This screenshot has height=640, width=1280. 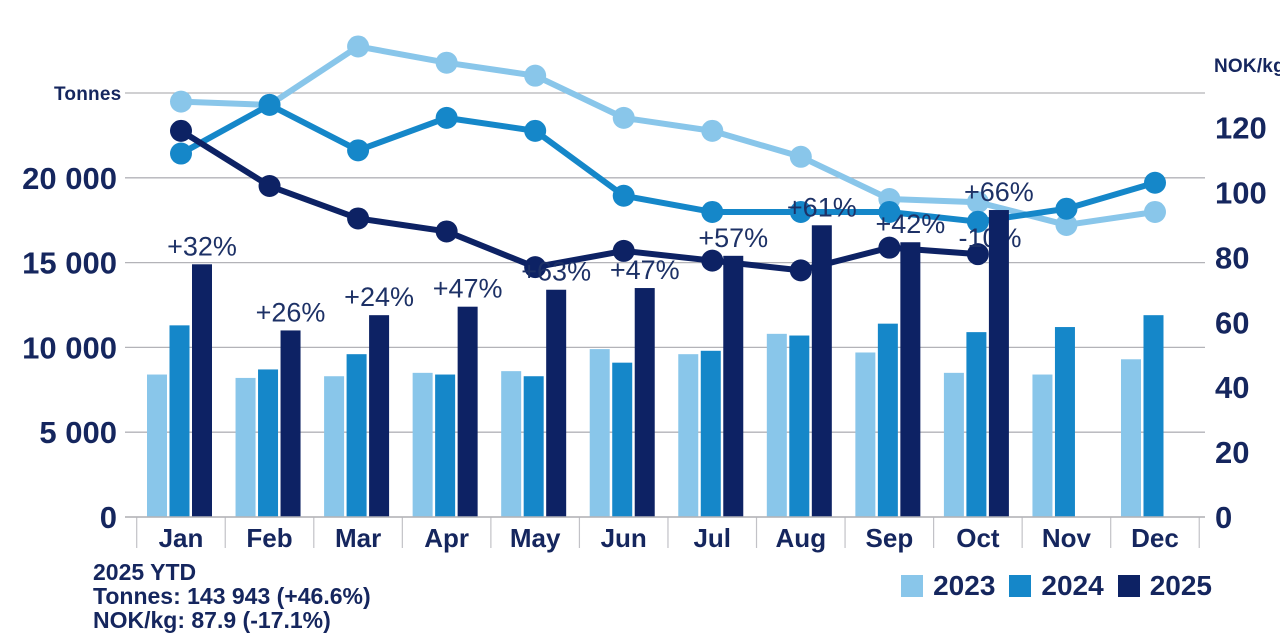 I want to click on month-label-feb: Feb, so click(x=269, y=538).